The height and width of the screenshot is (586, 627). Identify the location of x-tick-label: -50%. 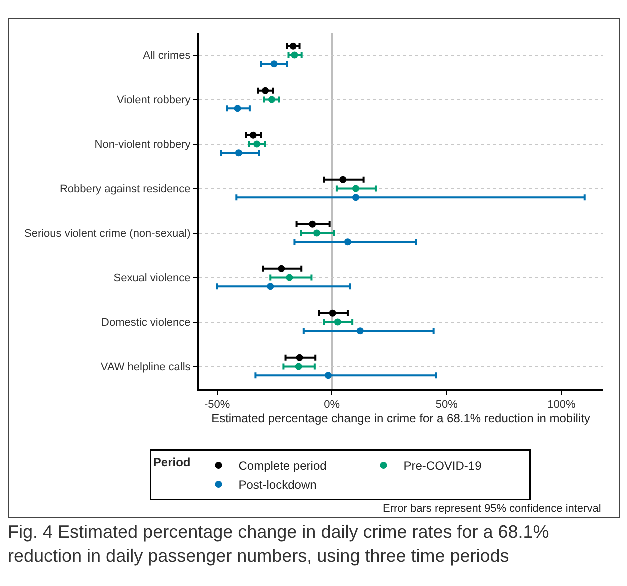
(217, 405).